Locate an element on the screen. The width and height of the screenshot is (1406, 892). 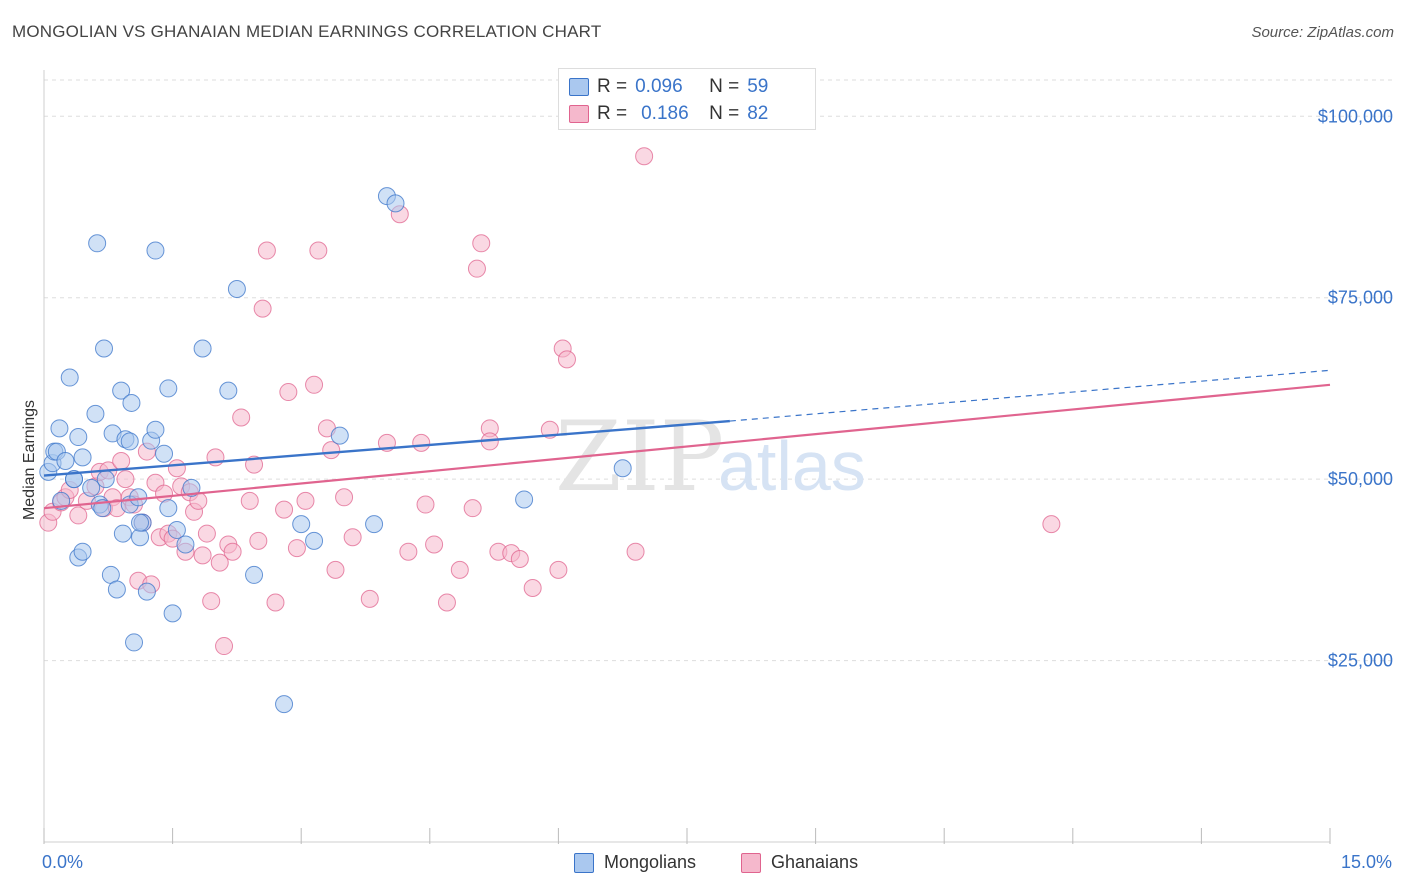
x-axis-max-label: 15.0% is located at coordinates (1366, 862).